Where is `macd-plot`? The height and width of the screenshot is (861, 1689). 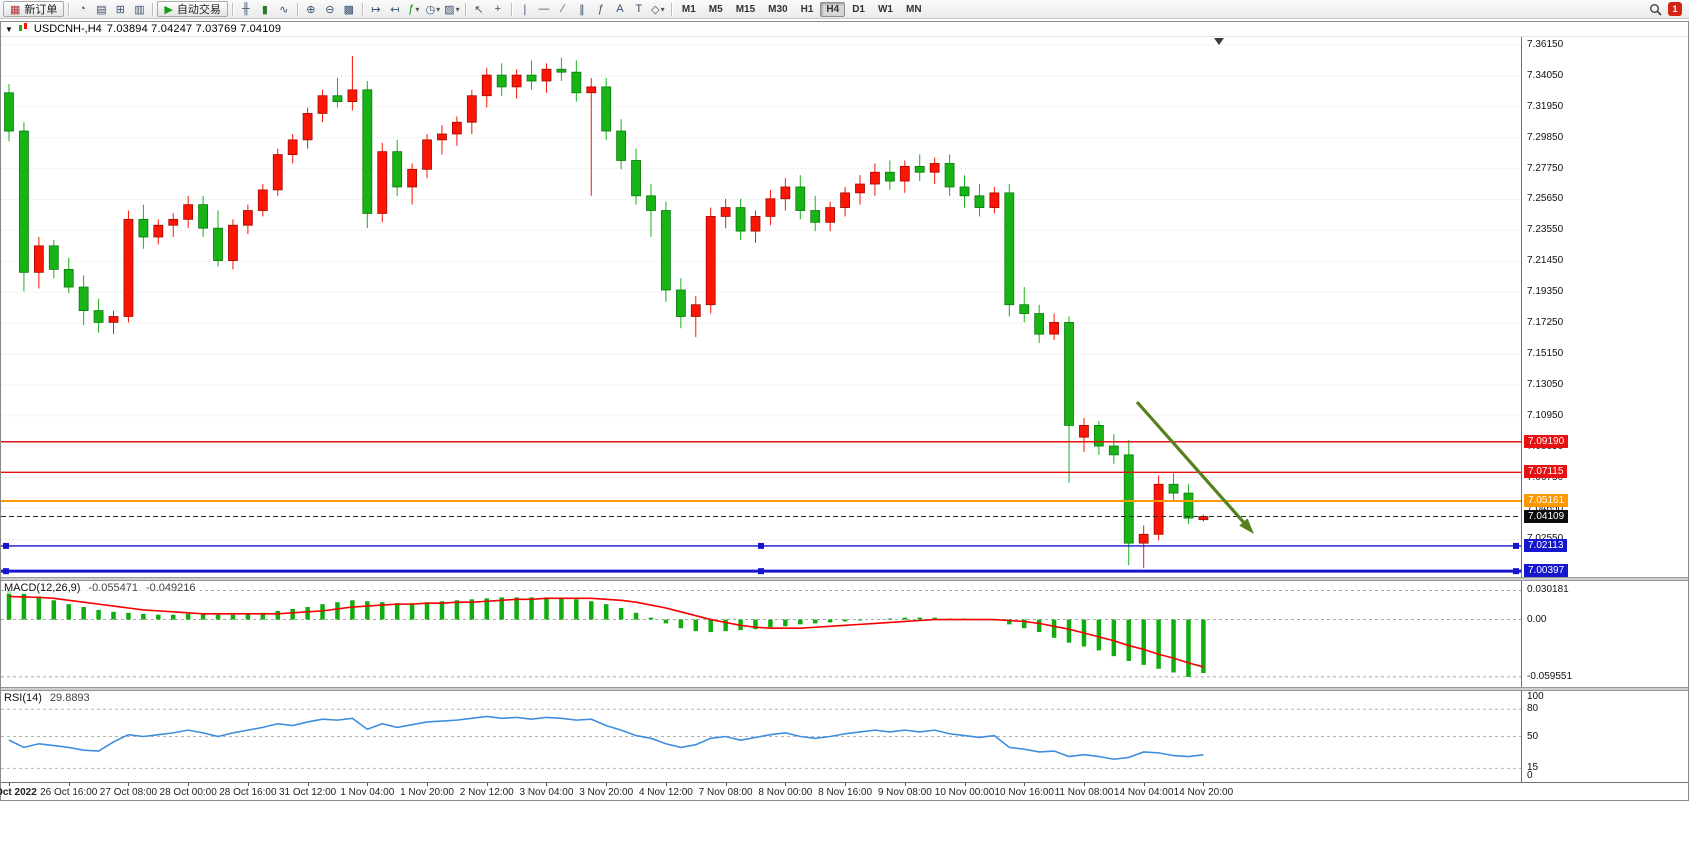 macd-plot is located at coordinates (761, 634).